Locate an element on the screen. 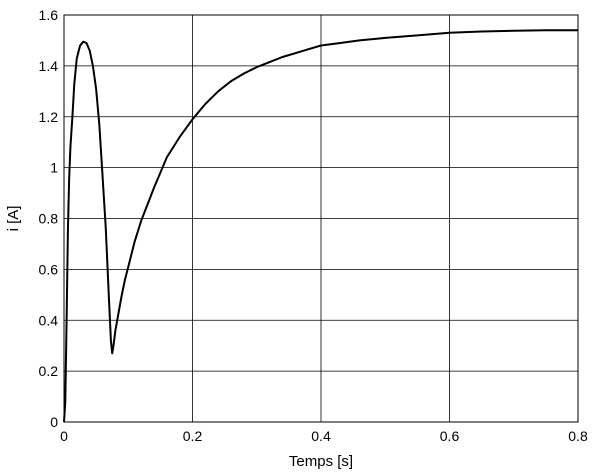 Image resolution: width=593 pixels, height=473 pixels. y-tick-label: 1.4 is located at coordinates (49, 66).